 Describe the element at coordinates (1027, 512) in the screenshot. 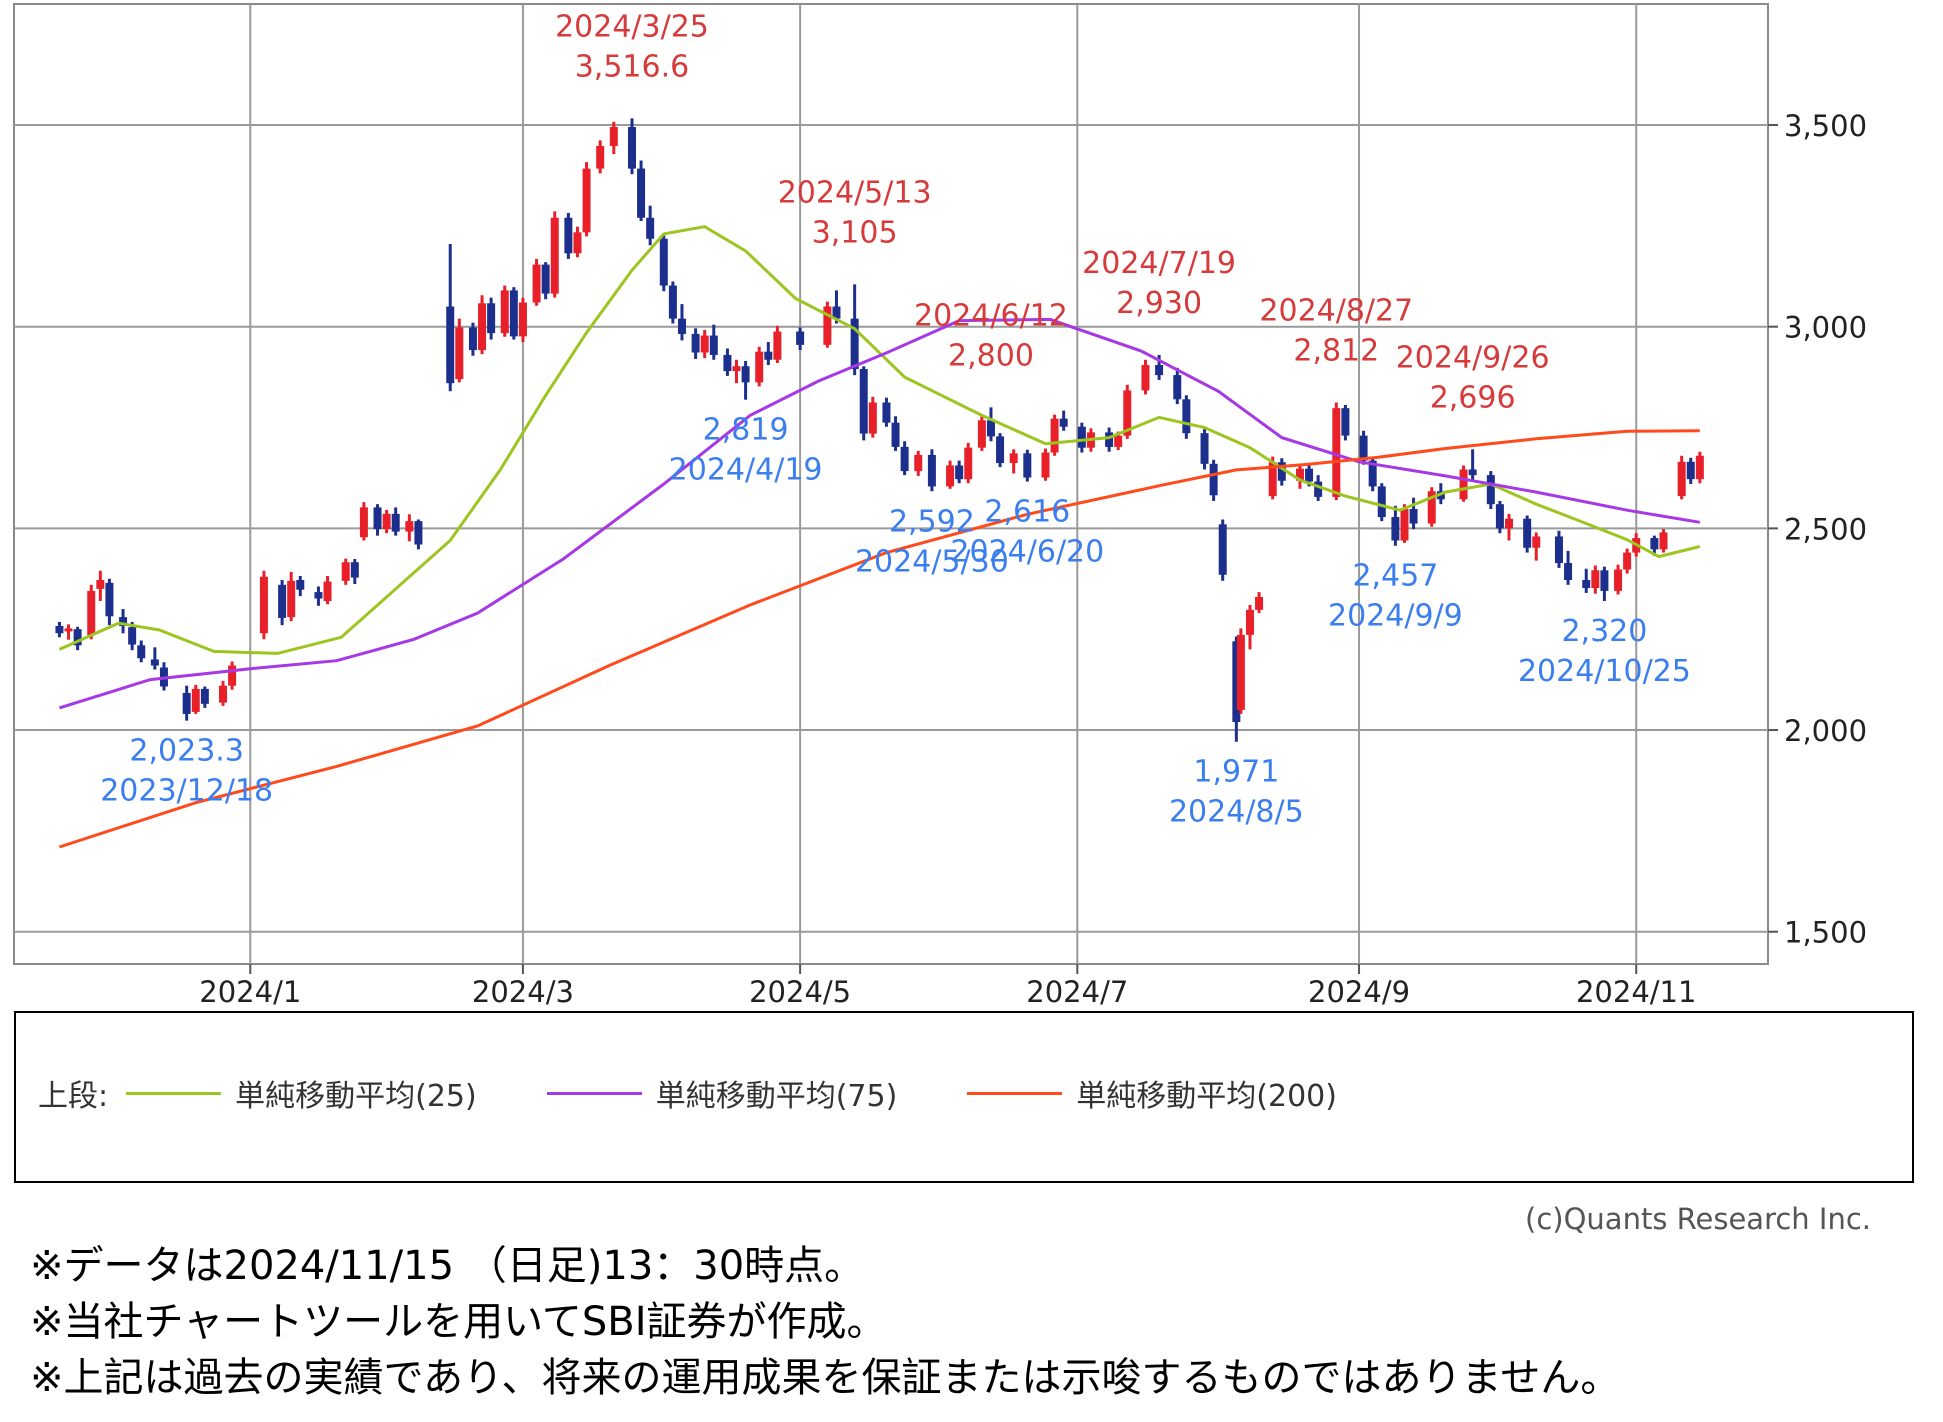

I see `low-value-label: 2,616` at that location.